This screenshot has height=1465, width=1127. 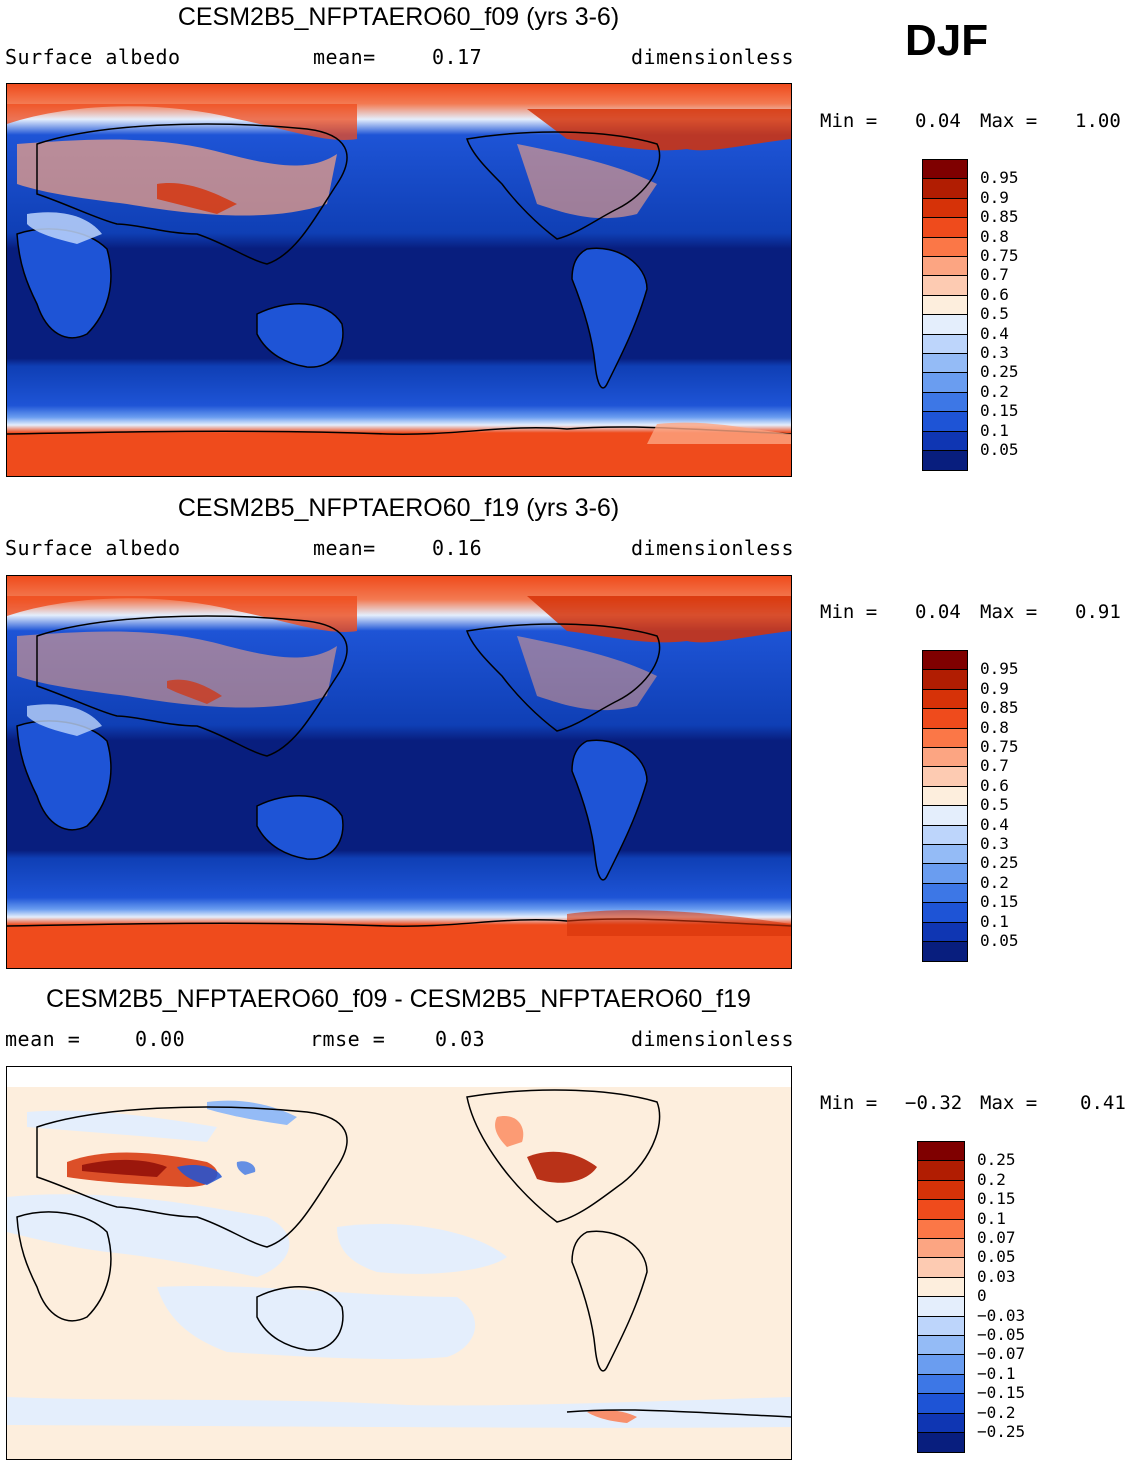 I want to click on panel-2-title: CESM2B5_NFPTAERO60_f19 (yrs 3-6), so click(x=398, y=508).